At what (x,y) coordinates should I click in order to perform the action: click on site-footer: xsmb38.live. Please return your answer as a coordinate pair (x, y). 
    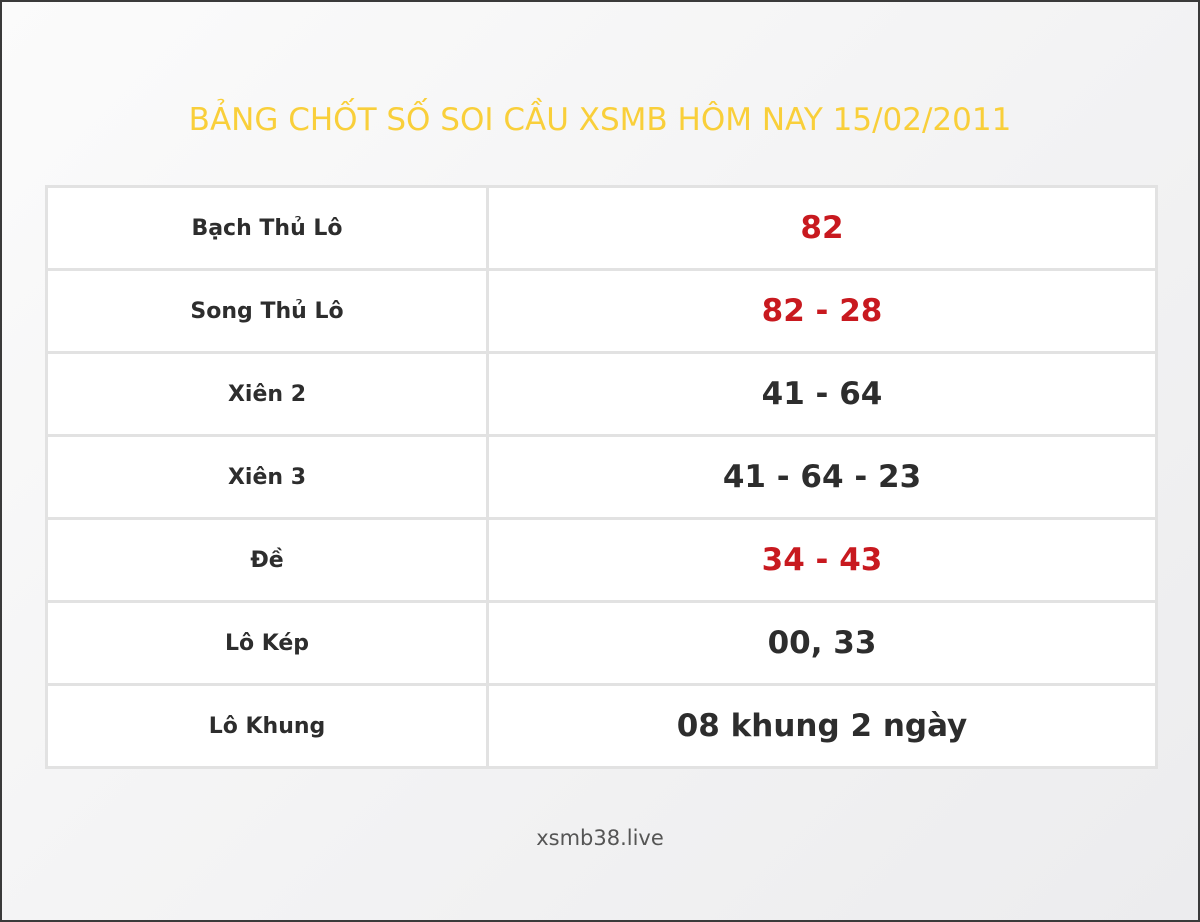
    Looking at the image, I should click on (600, 838).